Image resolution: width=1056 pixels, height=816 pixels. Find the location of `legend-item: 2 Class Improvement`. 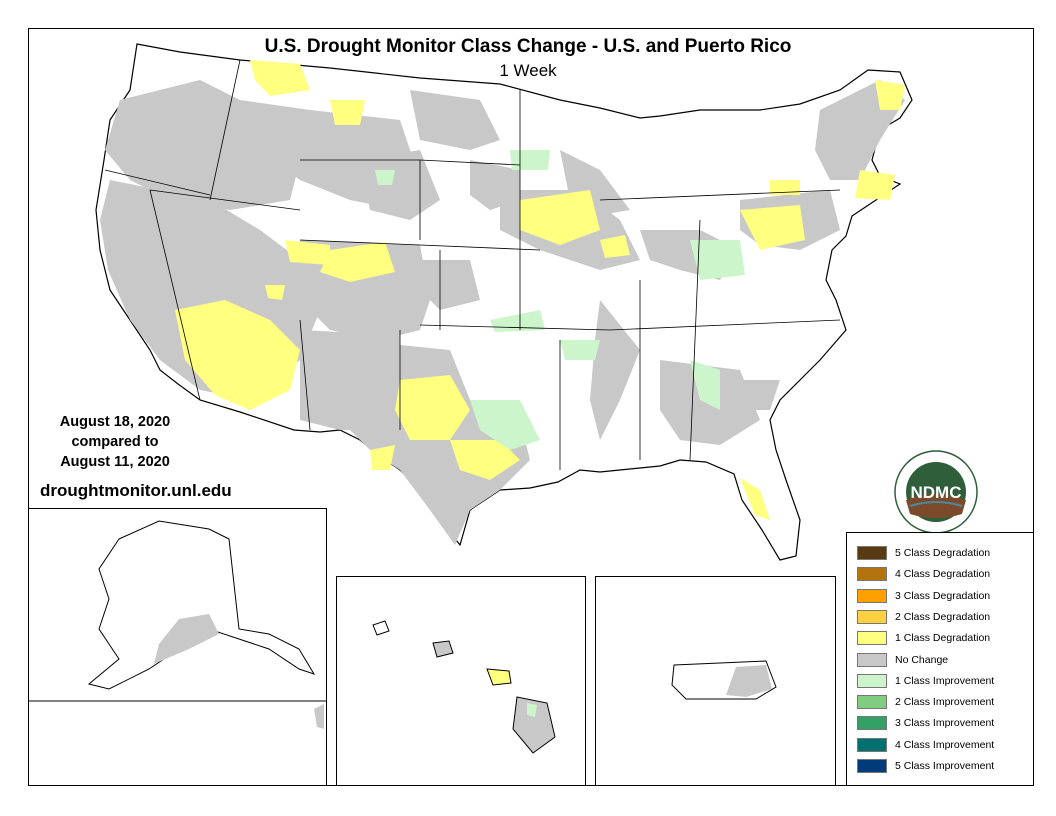

legend-item: 2 Class Improvement is located at coordinates (925, 702).